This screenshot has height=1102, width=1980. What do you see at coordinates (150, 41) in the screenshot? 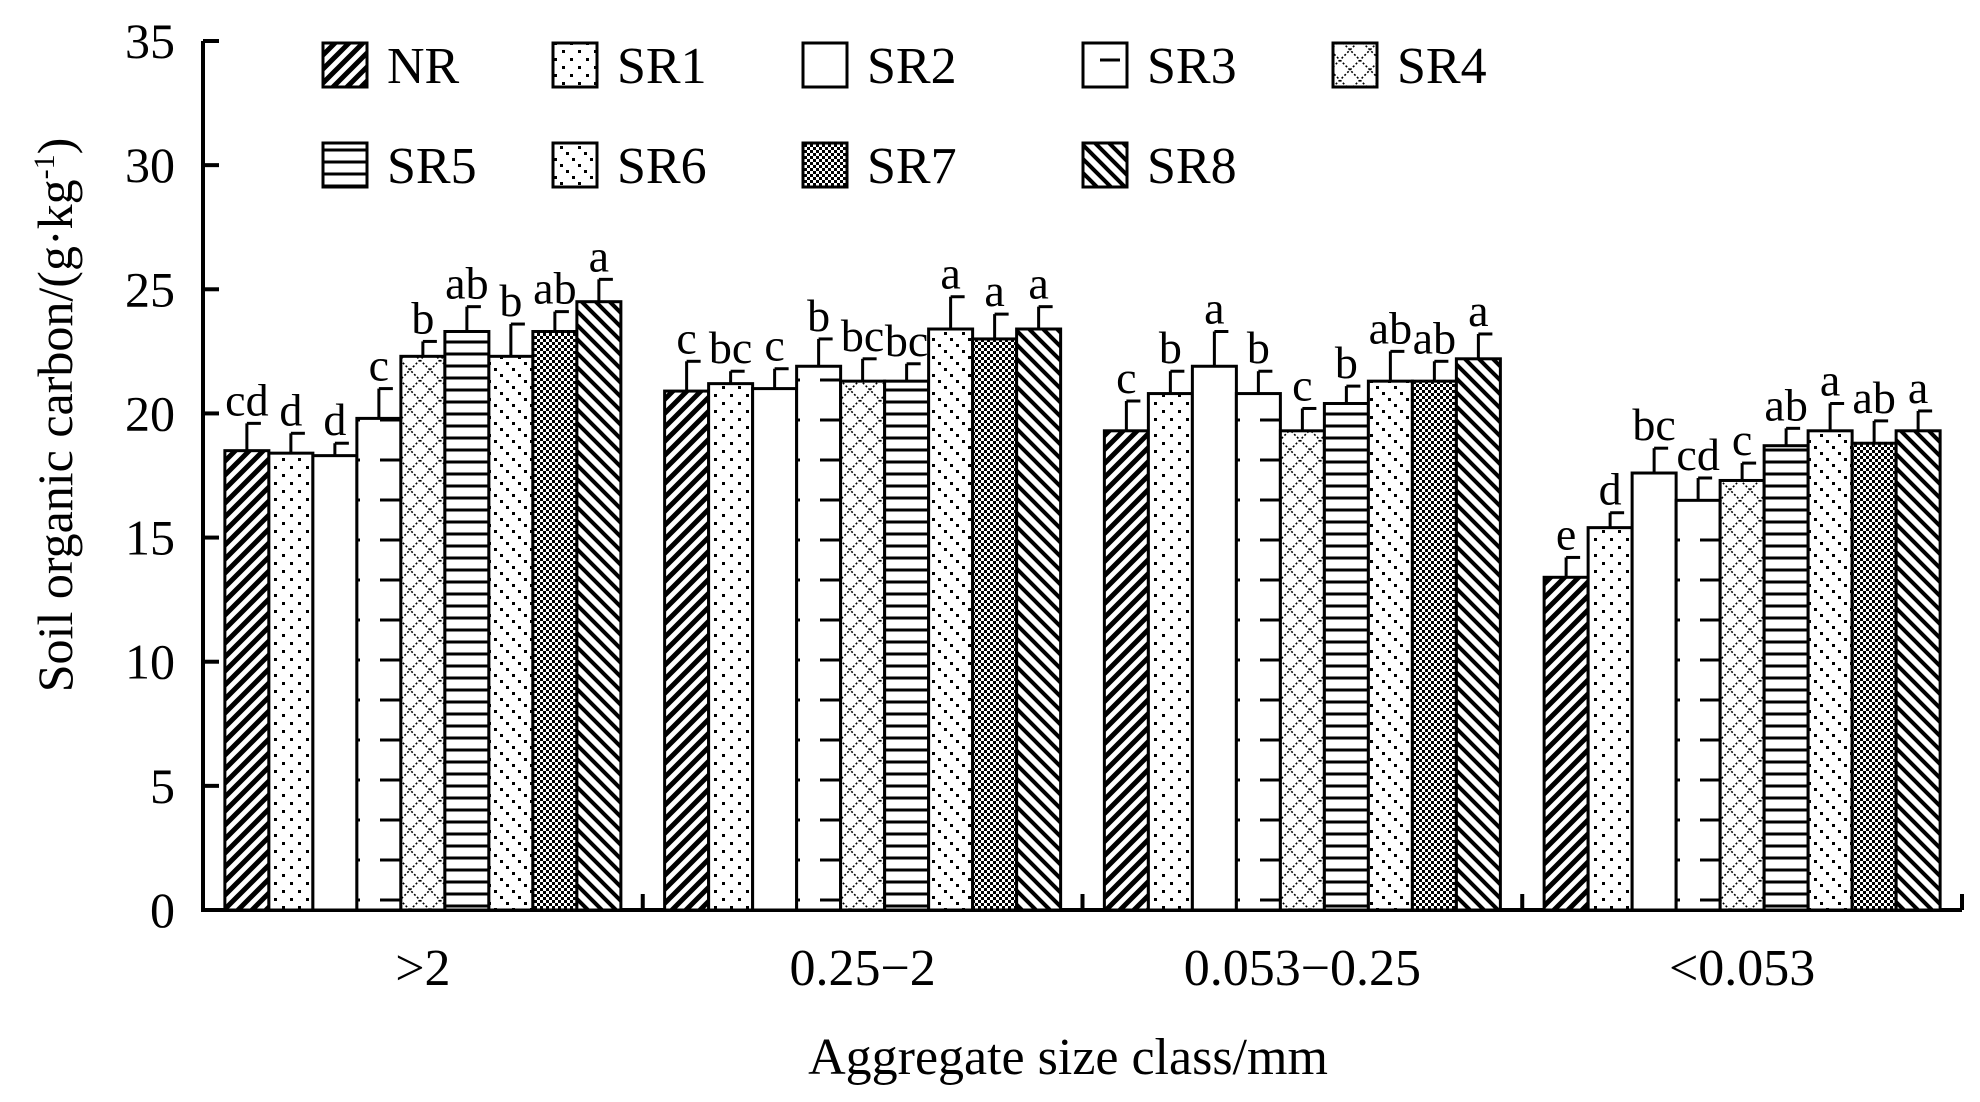
I see `y-tick-label: 35` at bounding box center [150, 41].